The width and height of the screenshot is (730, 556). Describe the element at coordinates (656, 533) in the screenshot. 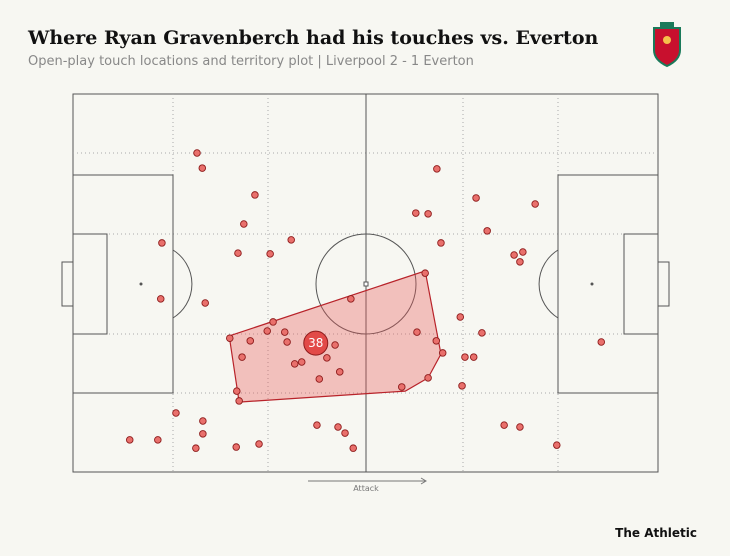

I see `credit: The Athletic` at that location.